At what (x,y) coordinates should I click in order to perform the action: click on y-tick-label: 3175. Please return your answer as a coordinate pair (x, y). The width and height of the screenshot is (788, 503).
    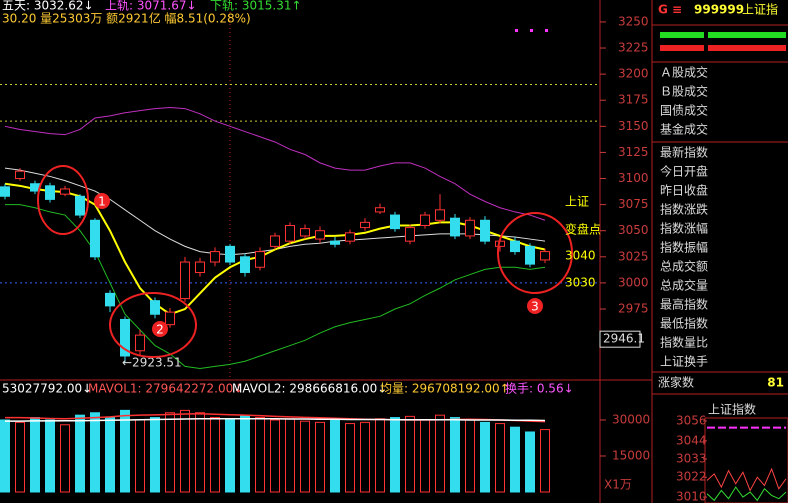
    Looking at the image, I should click on (633, 100).